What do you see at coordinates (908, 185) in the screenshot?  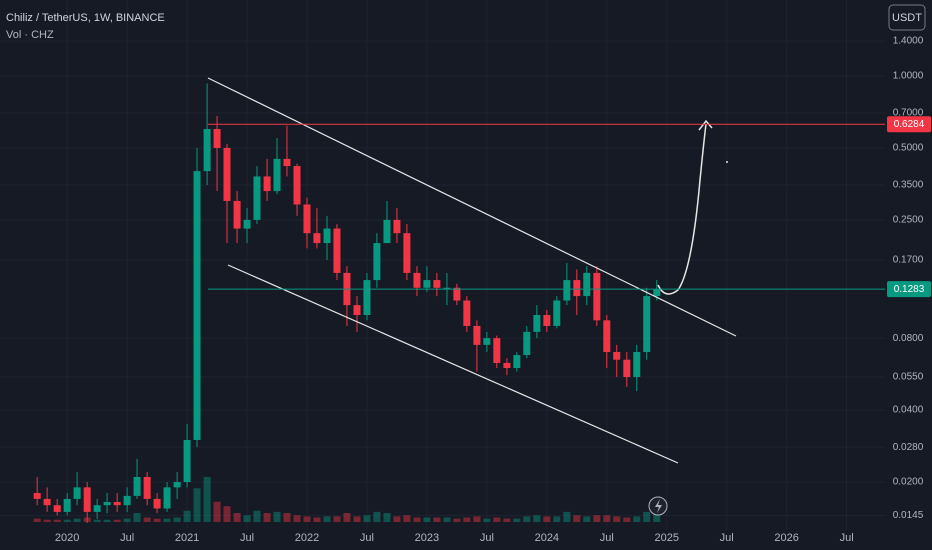 I see `y-tick-label: 0.3500` at bounding box center [908, 185].